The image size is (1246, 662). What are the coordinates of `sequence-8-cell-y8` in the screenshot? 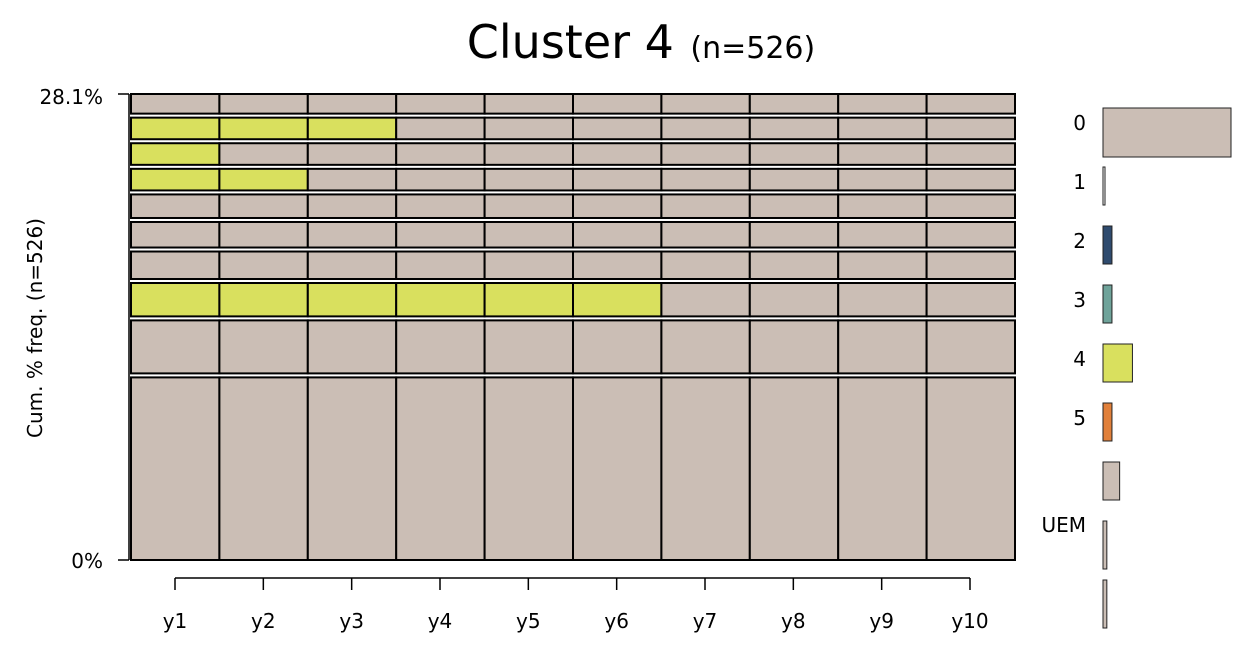 It's located at (794, 154).